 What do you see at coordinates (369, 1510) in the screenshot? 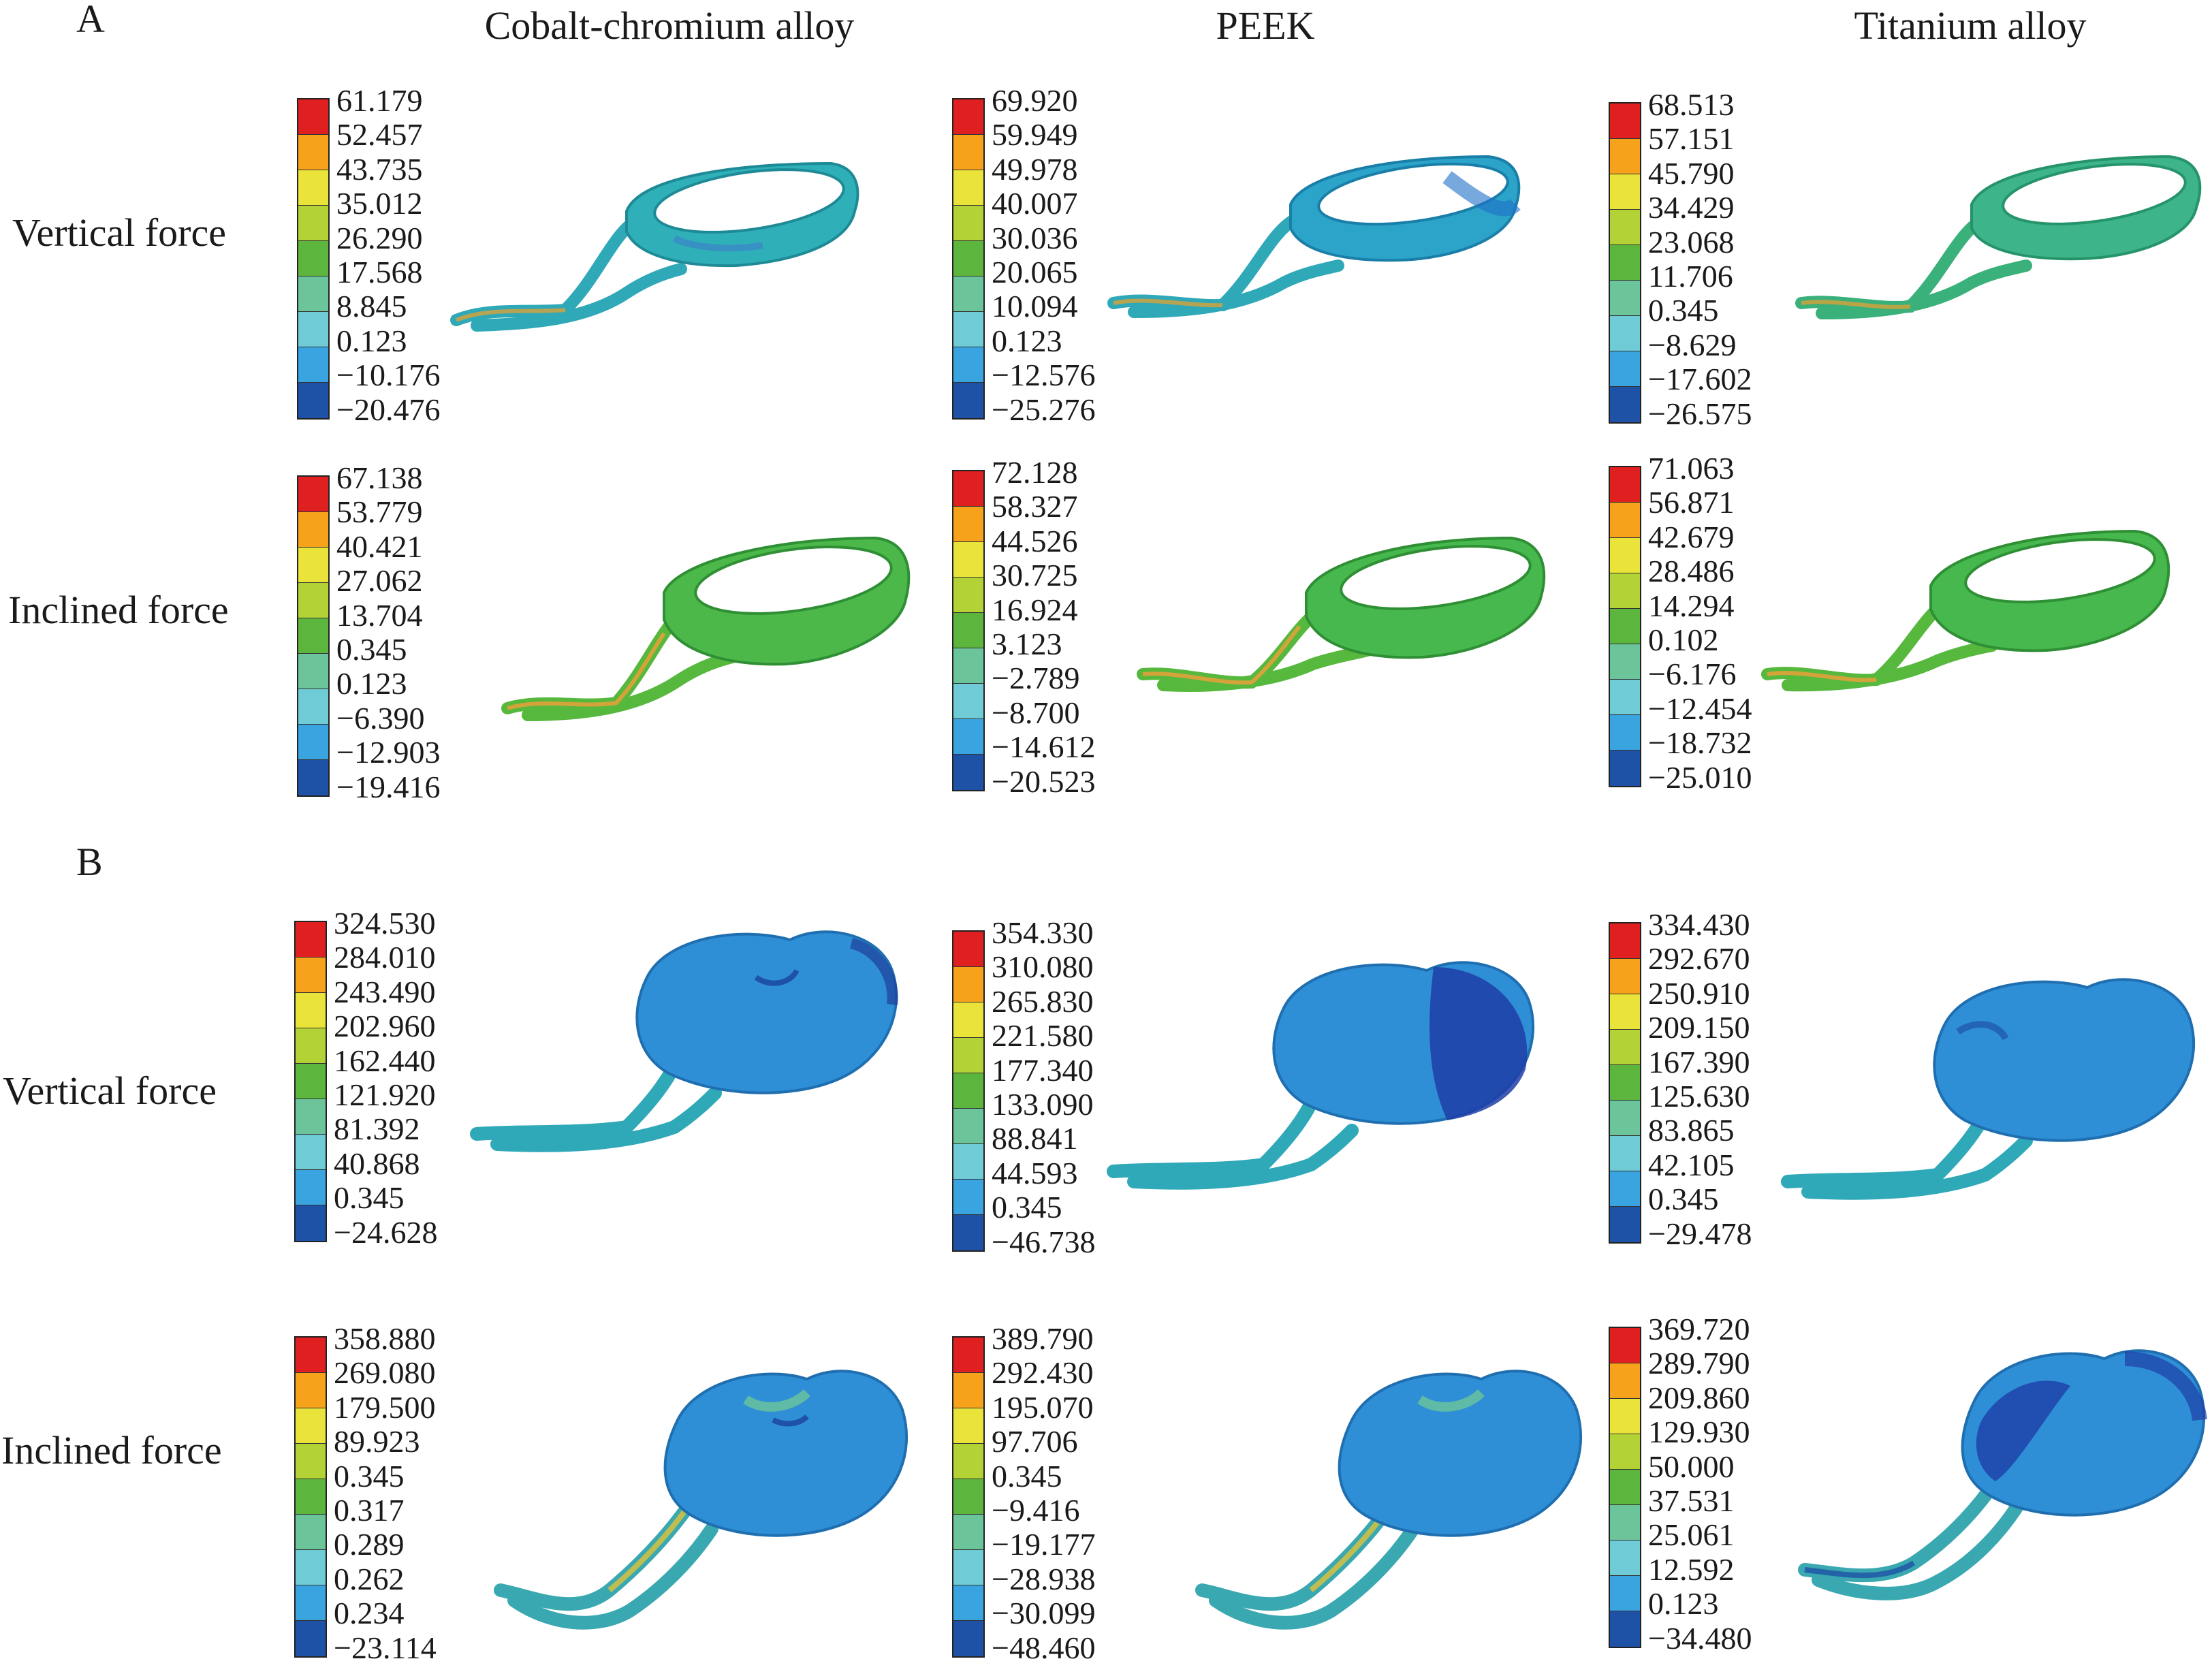
I see `color-scale-value: 0.317` at bounding box center [369, 1510].